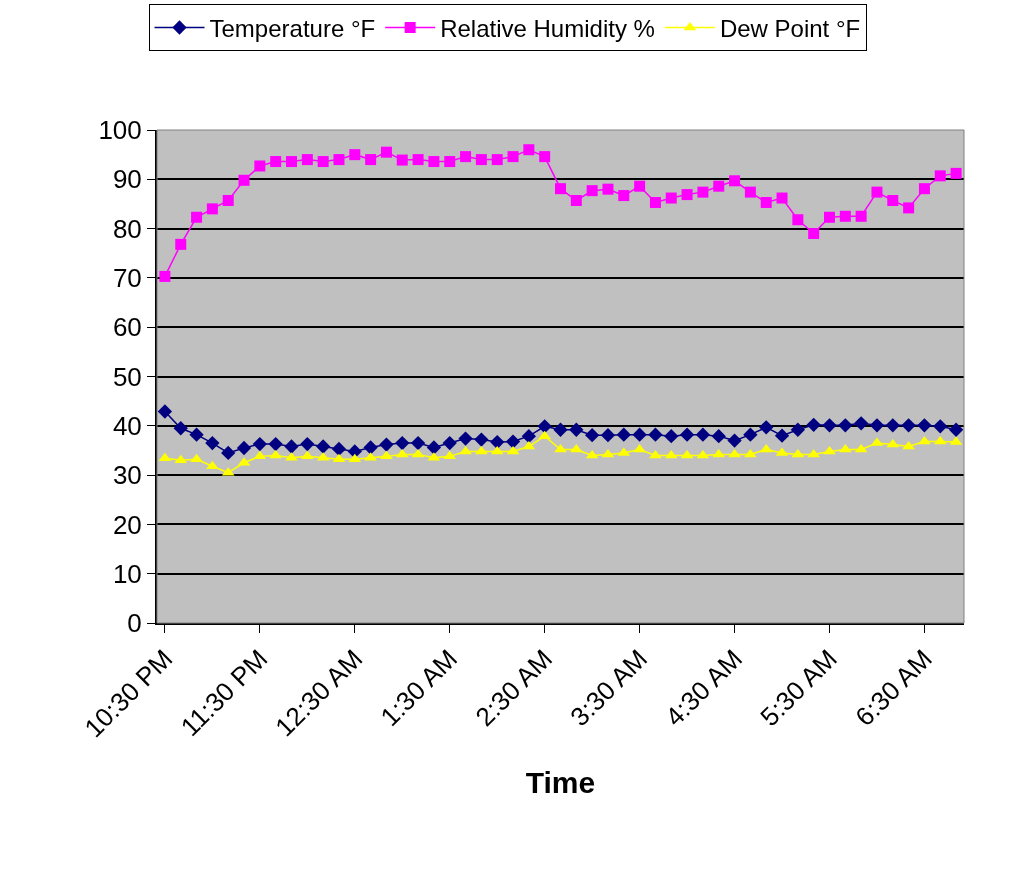 The height and width of the screenshot is (877, 1015). Describe the element at coordinates (120, 130) in the screenshot. I see `y-tick-label: 100` at that location.